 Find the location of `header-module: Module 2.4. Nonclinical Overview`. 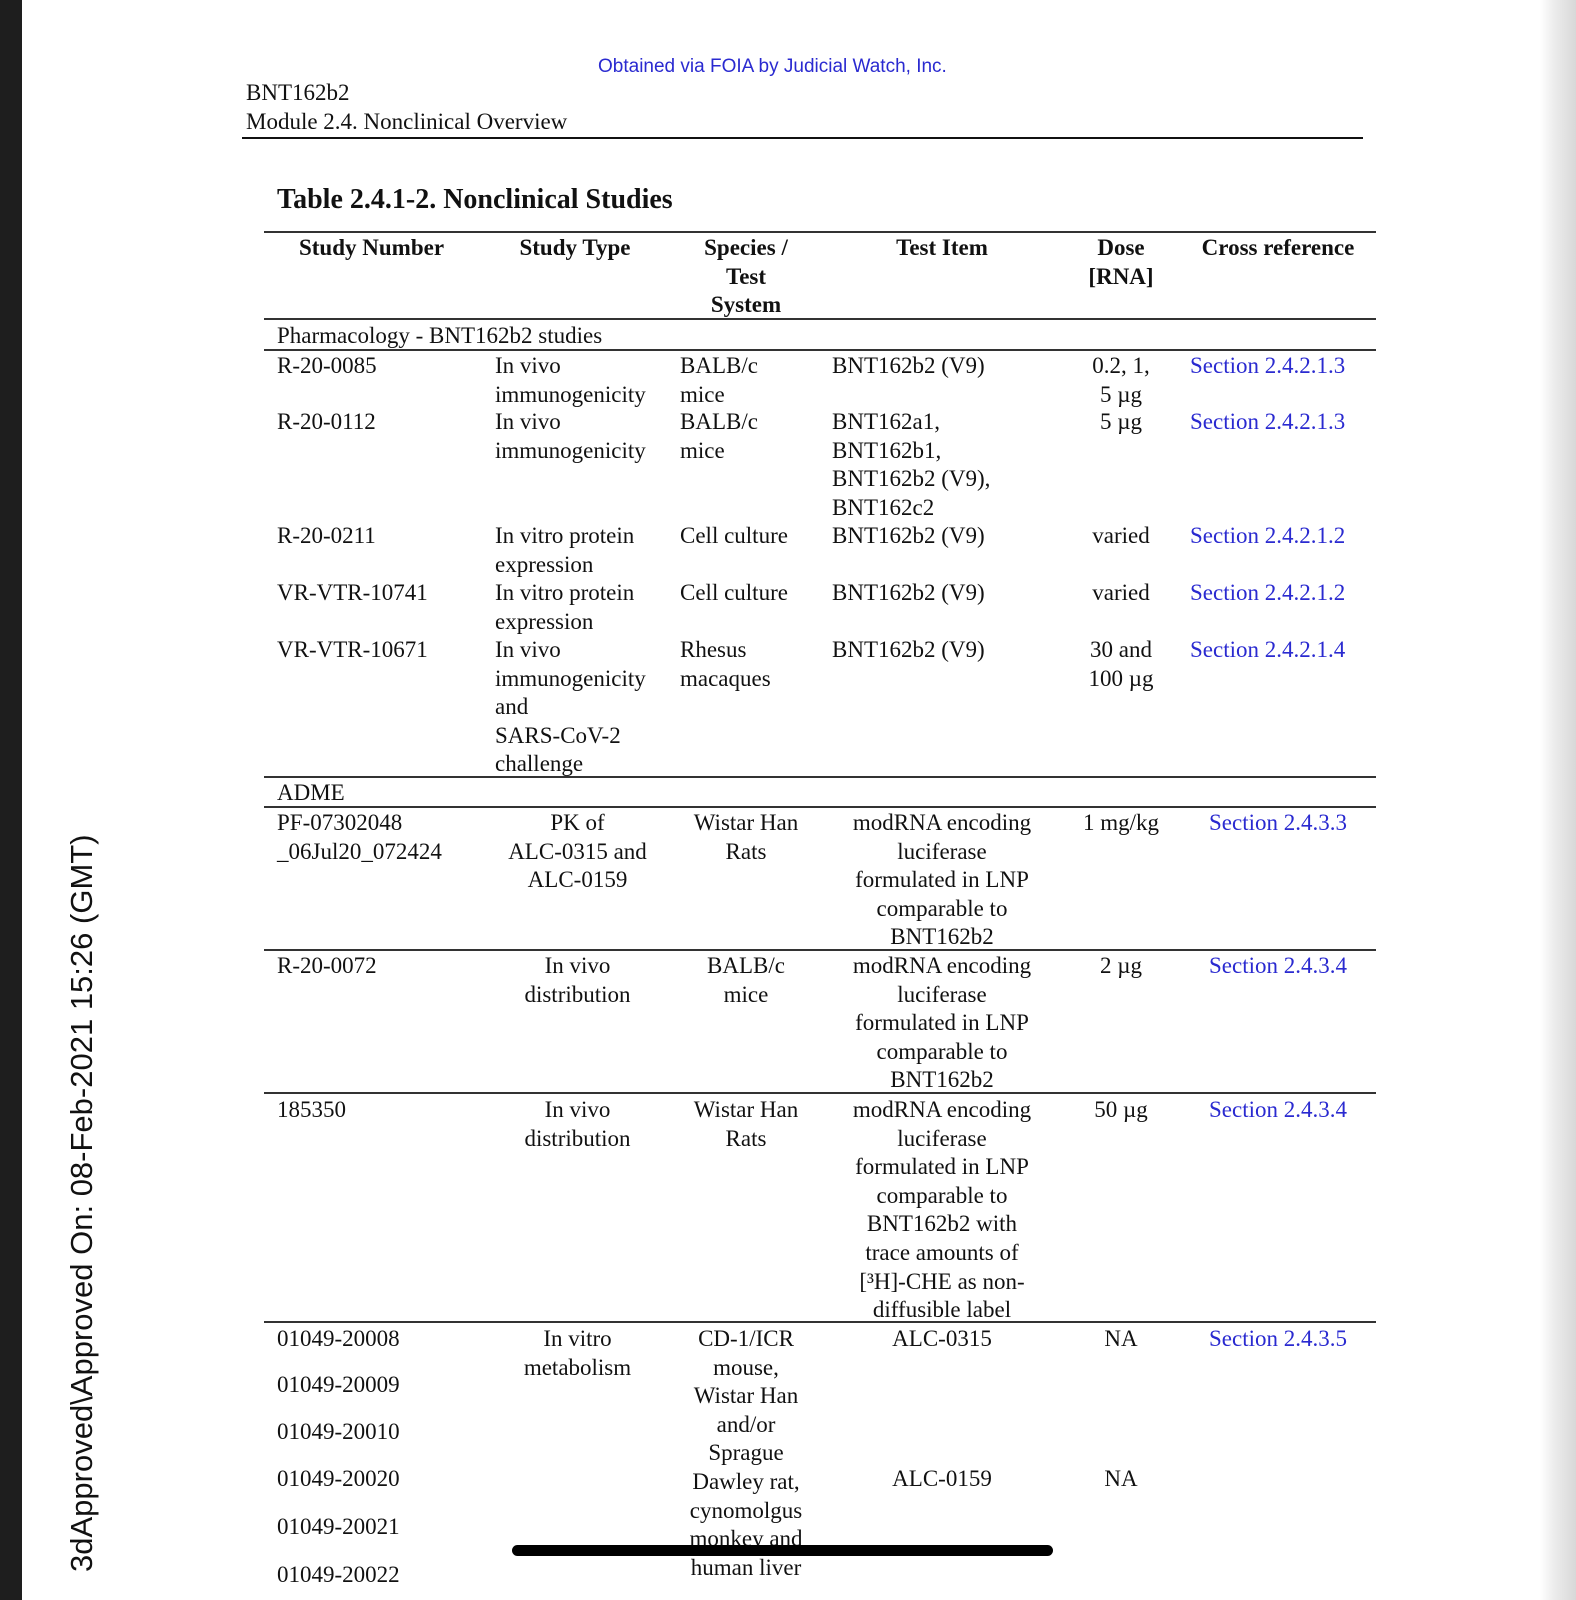

header-module: Module 2.4. Nonclinical Overview is located at coordinates (407, 121).